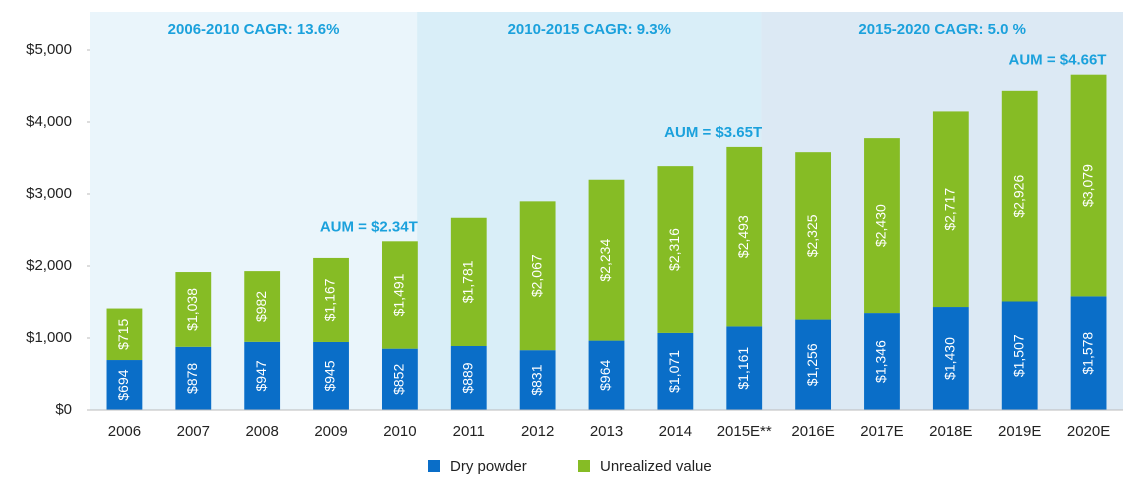  I want to click on y-tick-label: $2,000, so click(49, 265).